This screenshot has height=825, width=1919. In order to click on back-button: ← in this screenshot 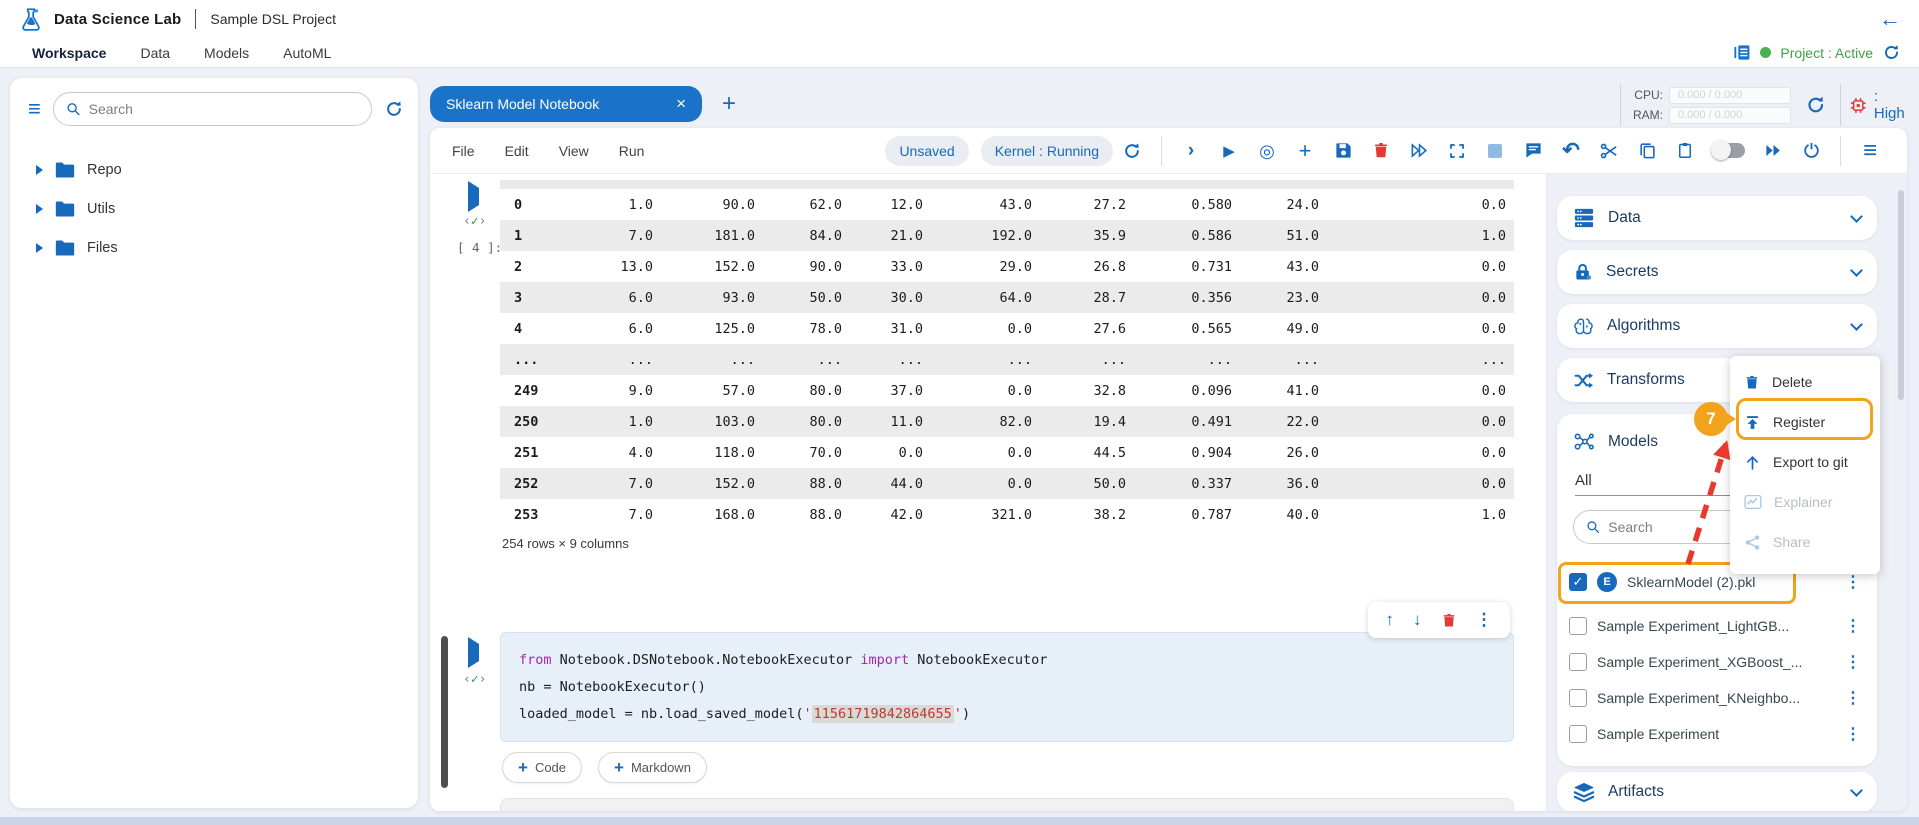, I will do `click(1890, 18)`.